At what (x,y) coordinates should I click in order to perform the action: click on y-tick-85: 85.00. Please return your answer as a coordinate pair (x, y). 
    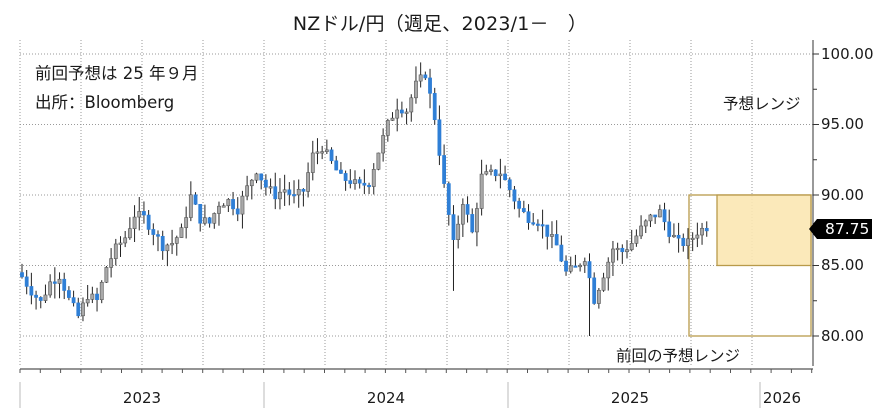
    Looking at the image, I should click on (842, 265).